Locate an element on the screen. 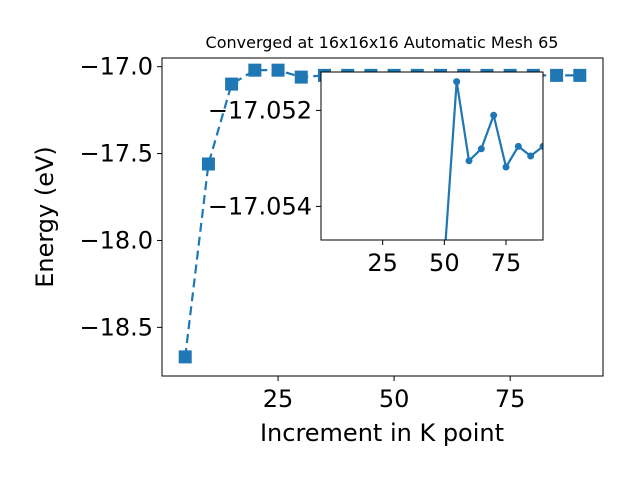  main-y-ticks: −17.0 −17.5 −18.0 −18.5 is located at coordinates (120, 197).